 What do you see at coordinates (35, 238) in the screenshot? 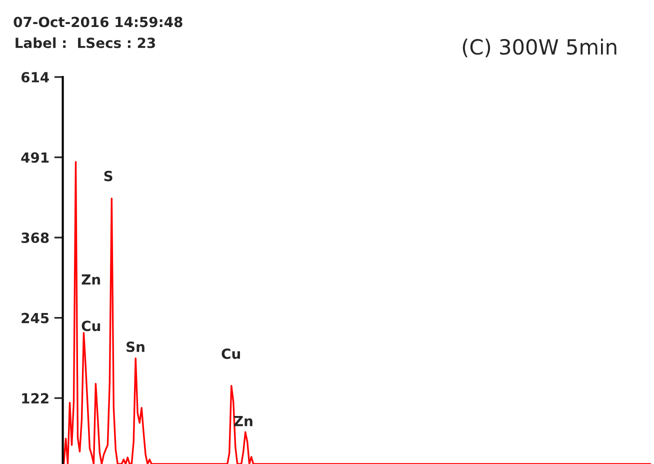
I see `y-tick-label: 368` at bounding box center [35, 238].